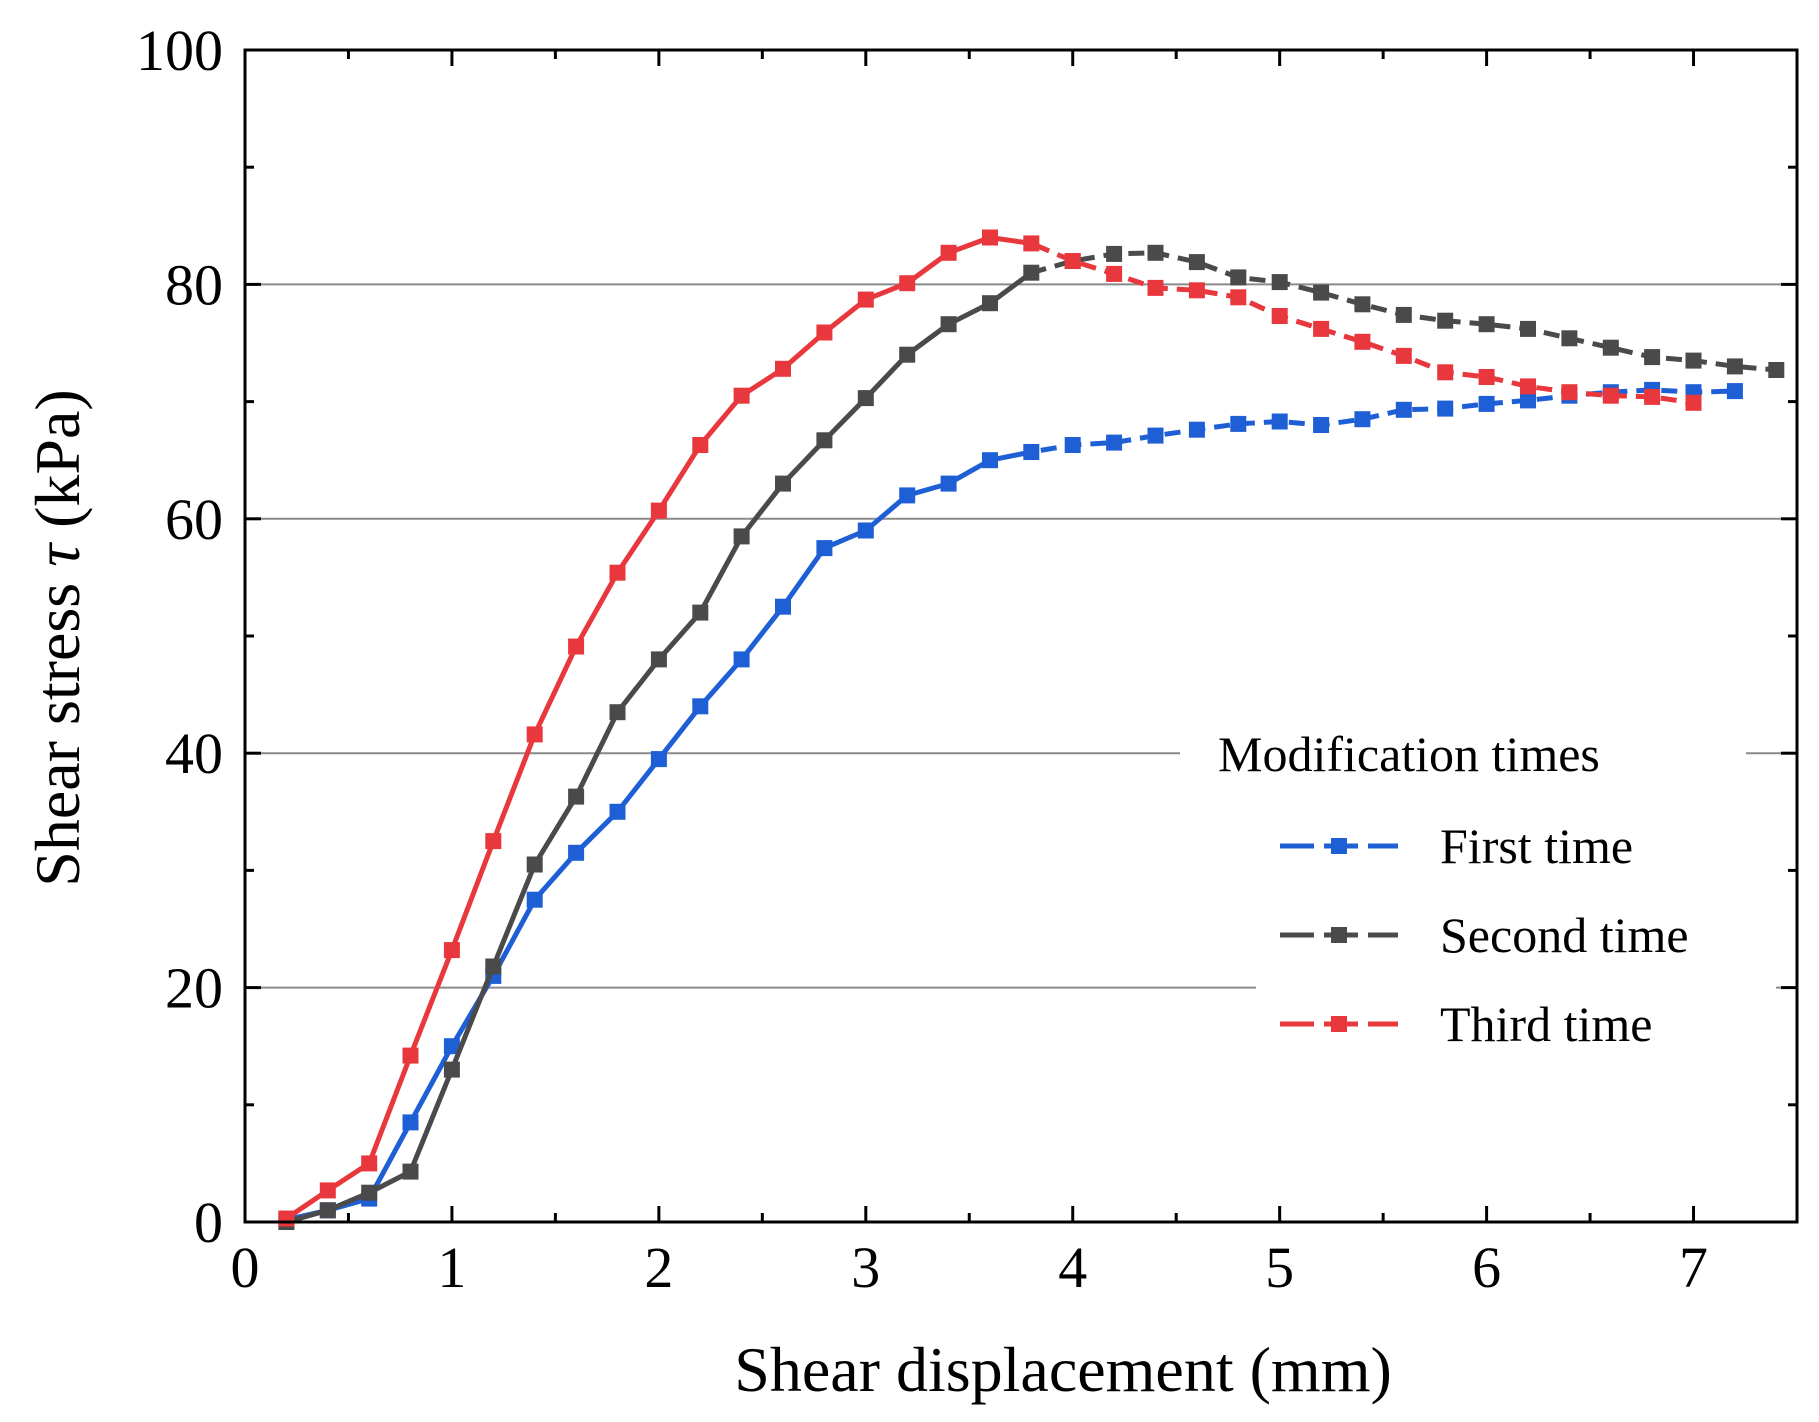 This screenshot has height=1422, width=1819. Describe the element at coordinates (1536, 846) in the screenshot. I see `legend-label: First time` at that location.